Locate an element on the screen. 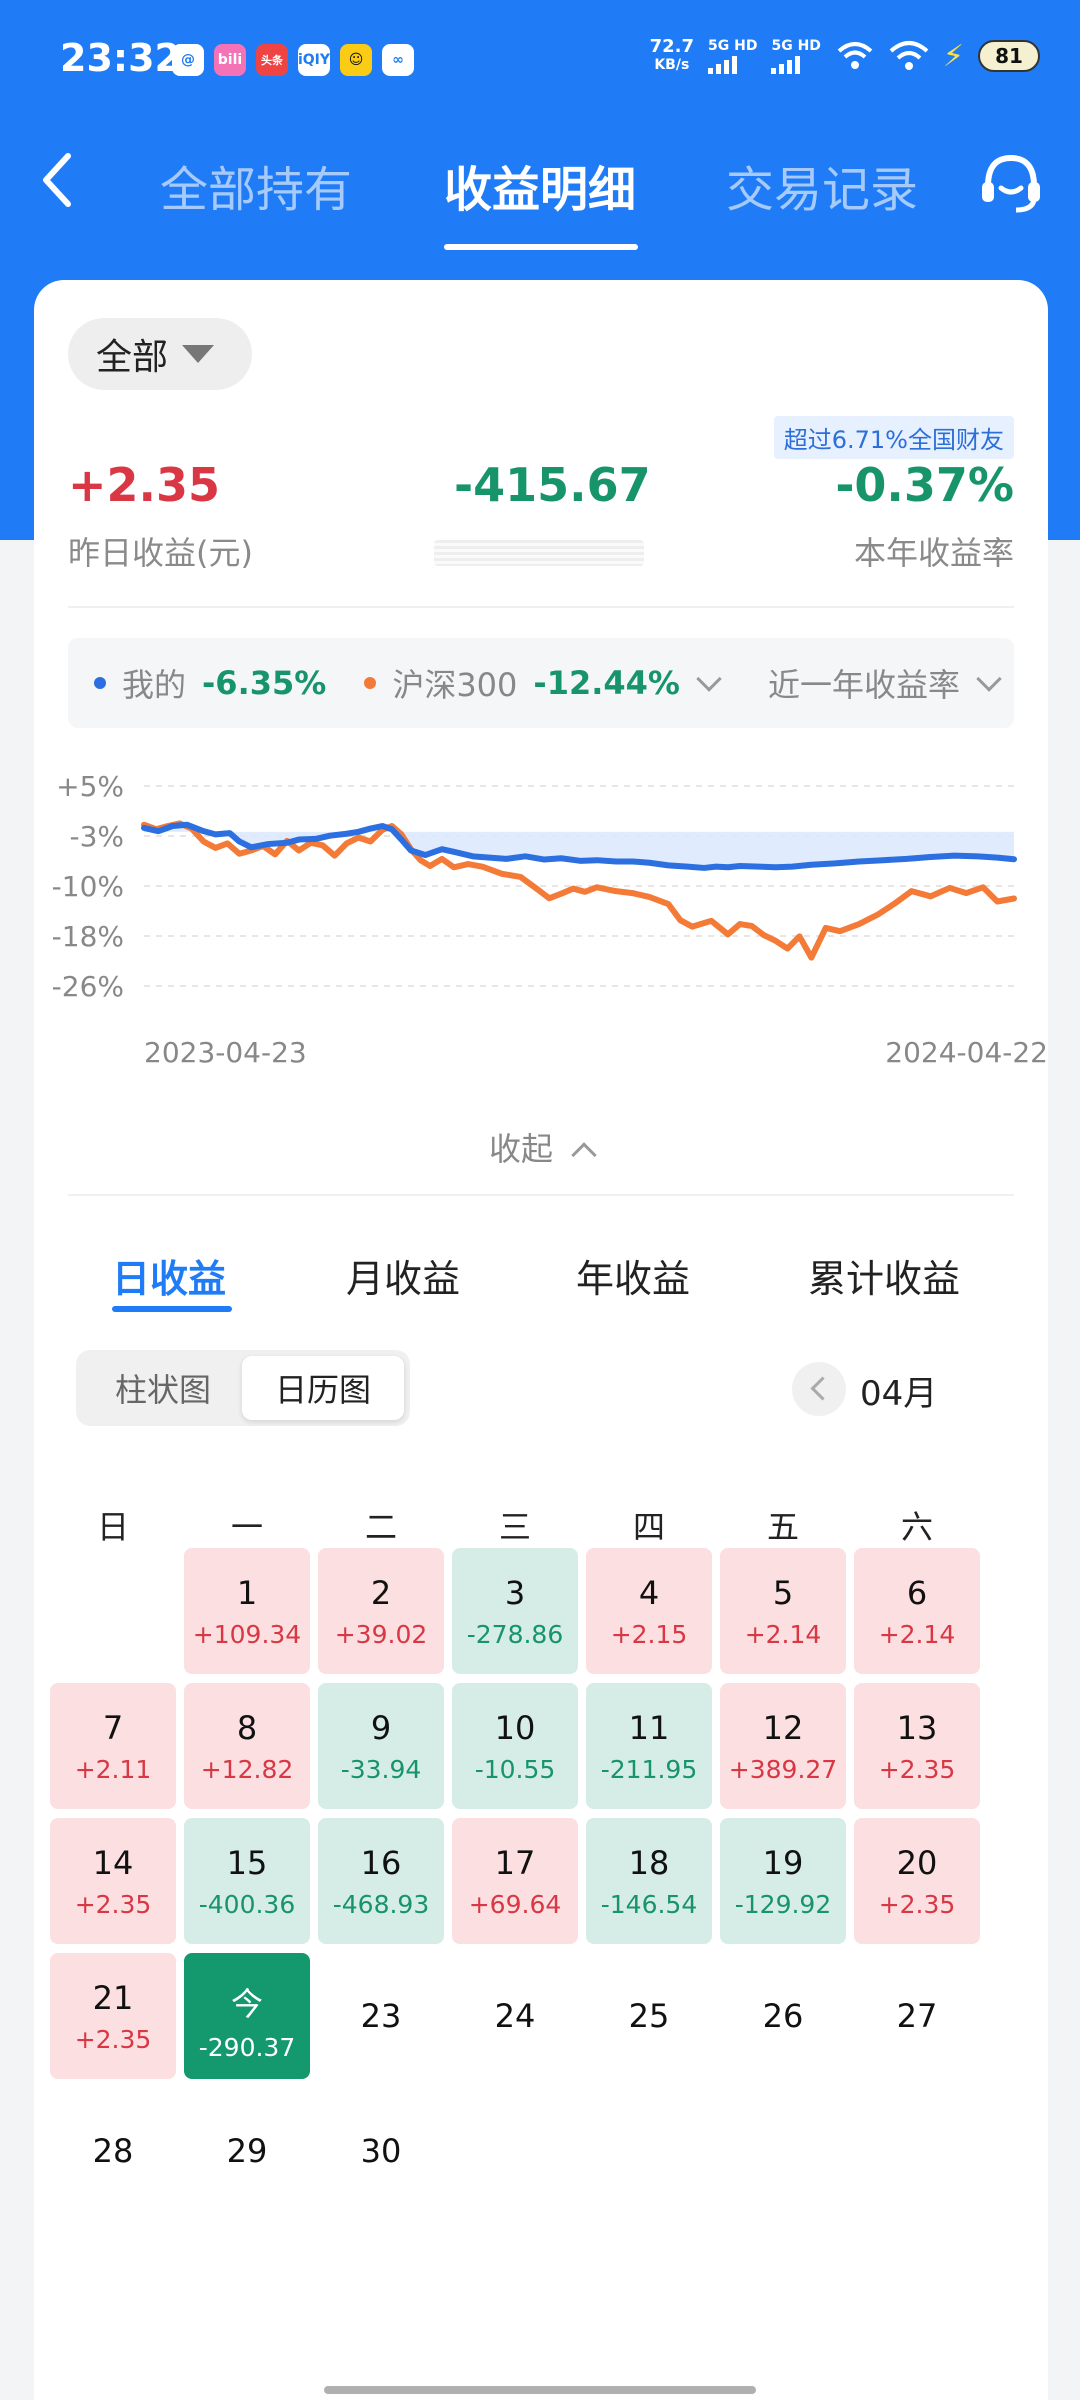 Image resolution: width=1080 pixels, height=2400 pixels. tab-yearly-earnings: 年收益 is located at coordinates (633, 1279).